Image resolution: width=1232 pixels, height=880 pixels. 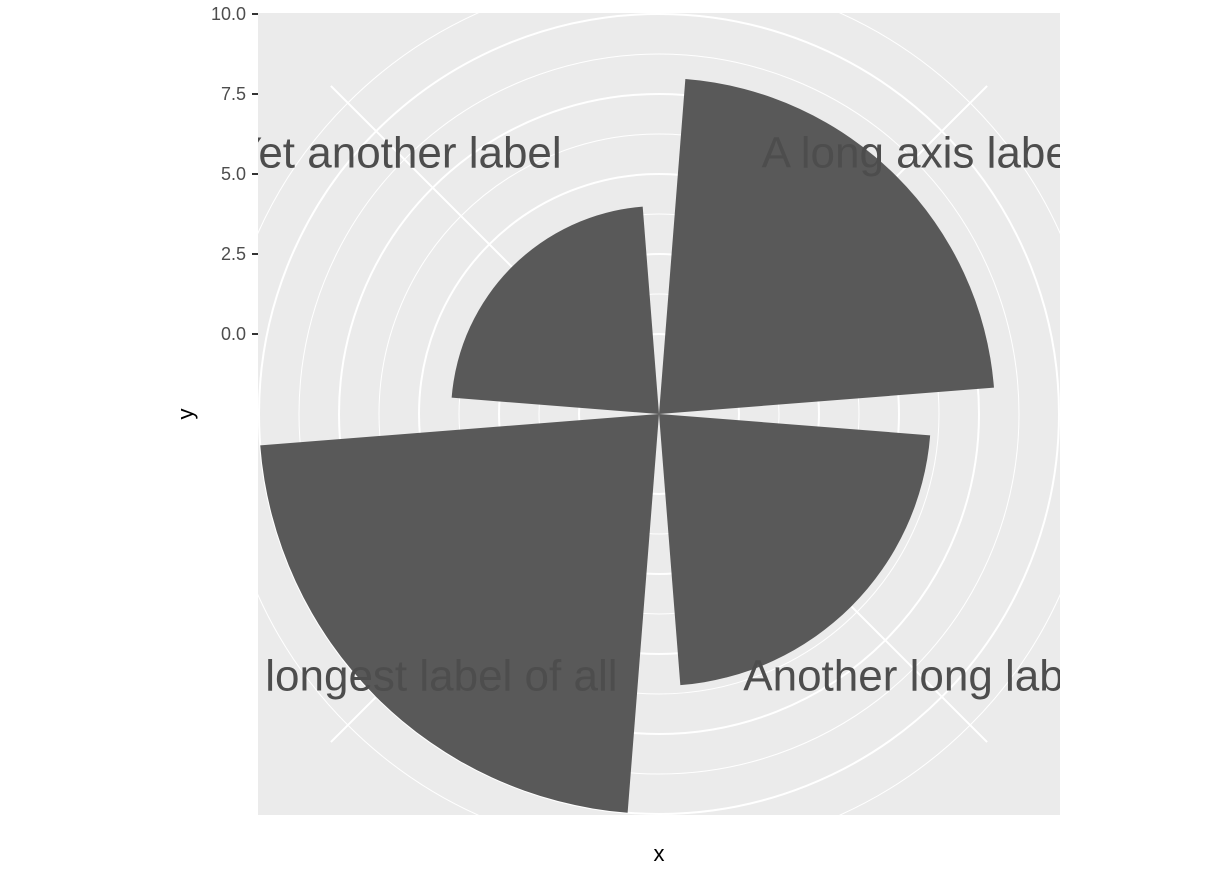 What do you see at coordinates (397, 676) in the screenshot?
I see `category-label: The longest label of all` at bounding box center [397, 676].